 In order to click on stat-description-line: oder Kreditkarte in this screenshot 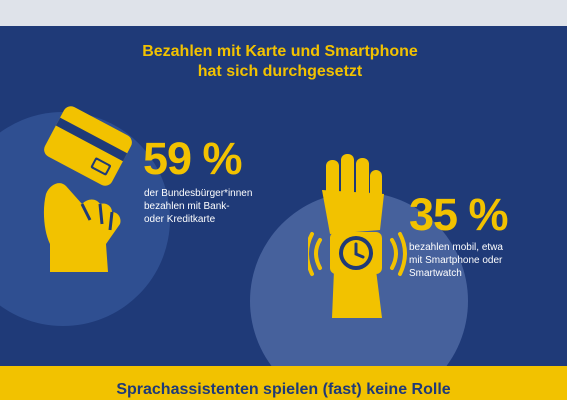, I will do `click(180, 219)`.